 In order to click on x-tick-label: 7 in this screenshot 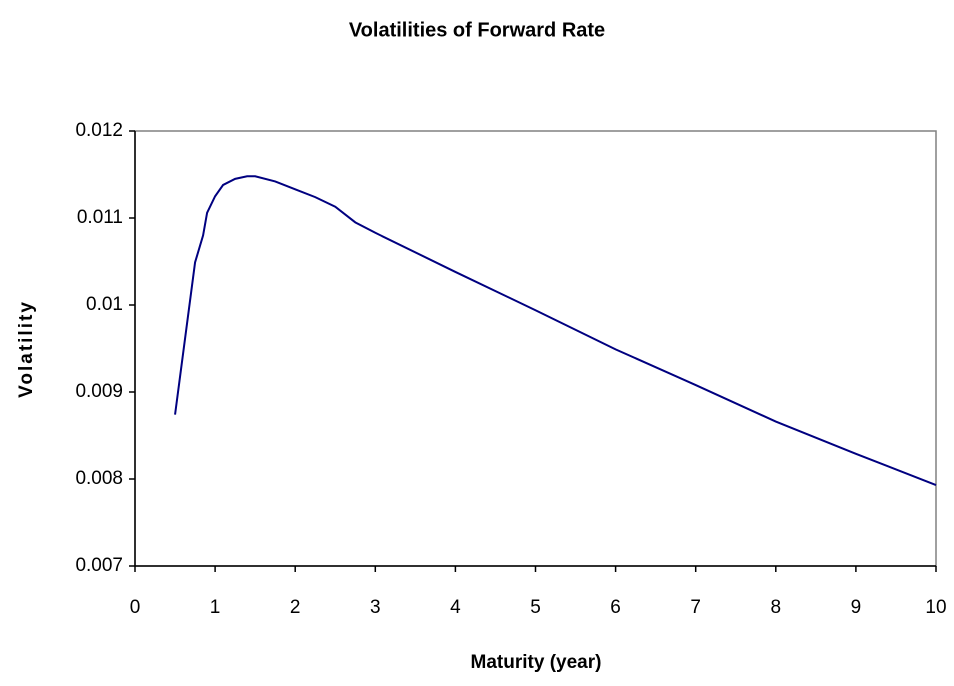, I will do `click(695, 607)`.